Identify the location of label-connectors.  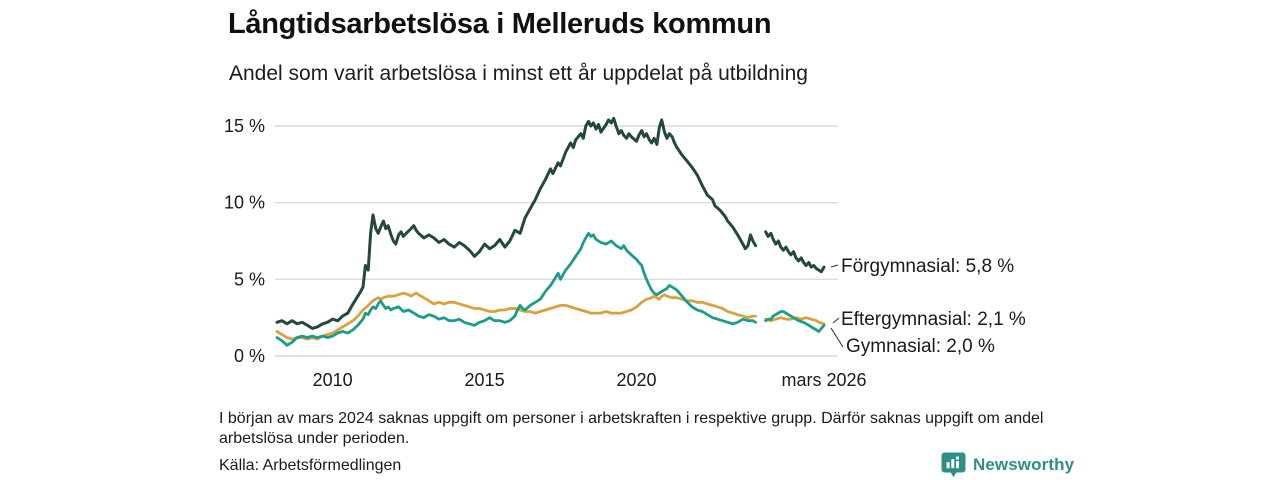
(837, 306).